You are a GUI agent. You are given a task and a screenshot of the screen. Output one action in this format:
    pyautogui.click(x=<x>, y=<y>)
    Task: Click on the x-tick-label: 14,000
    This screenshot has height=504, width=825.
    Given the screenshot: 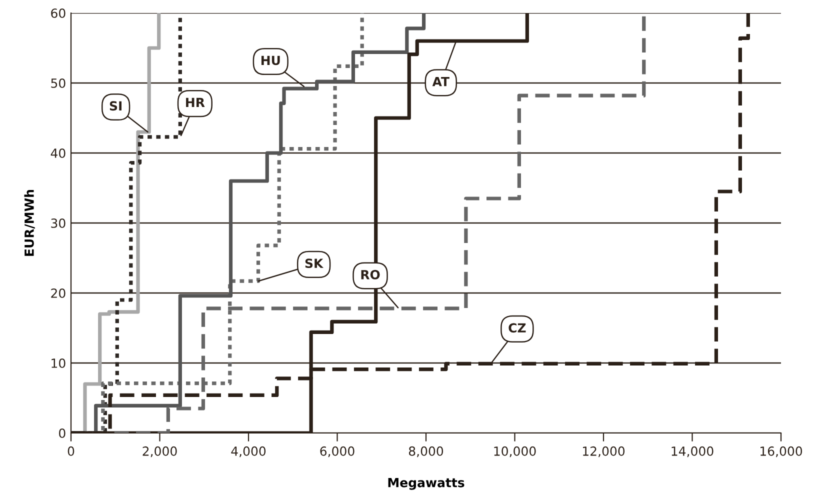 What is the action you would take?
    pyautogui.click(x=693, y=452)
    